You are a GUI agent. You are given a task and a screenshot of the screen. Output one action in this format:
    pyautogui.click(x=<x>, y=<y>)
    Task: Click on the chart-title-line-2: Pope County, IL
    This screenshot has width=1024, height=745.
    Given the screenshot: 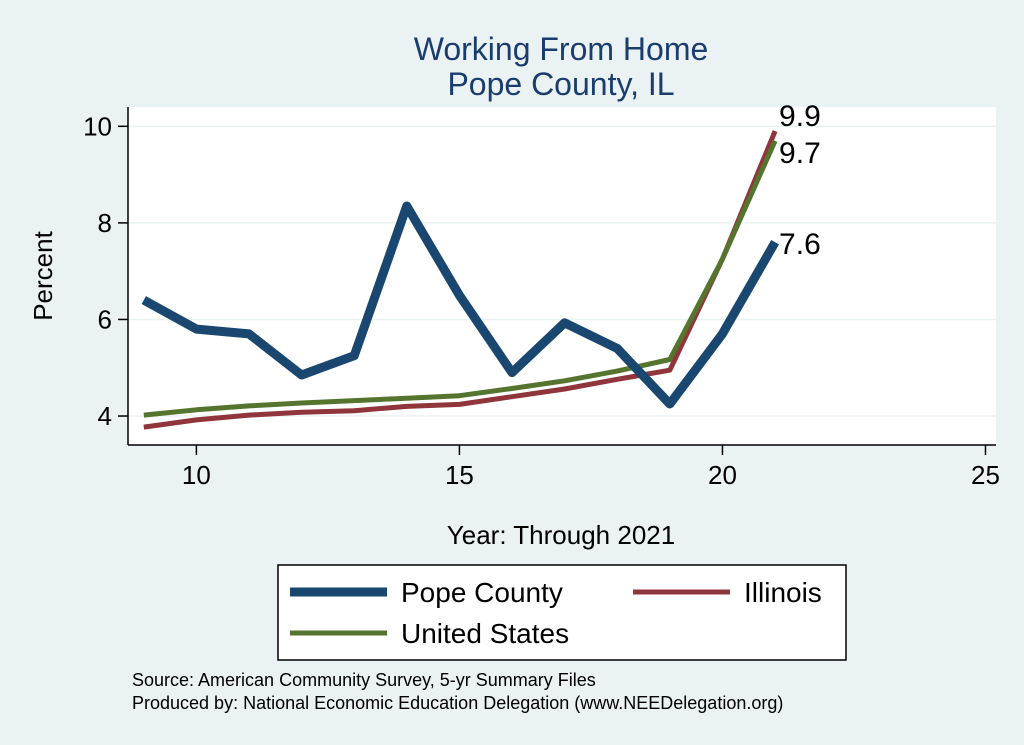 What is the action you would take?
    pyautogui.click(x=560, y=84)
    